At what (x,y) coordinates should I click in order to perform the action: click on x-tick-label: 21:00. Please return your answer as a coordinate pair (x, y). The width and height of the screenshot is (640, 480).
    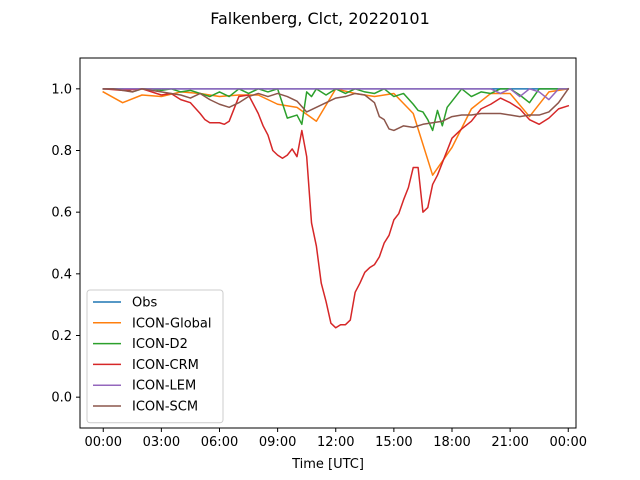
    Looking at the image, I should click on (509, 442).